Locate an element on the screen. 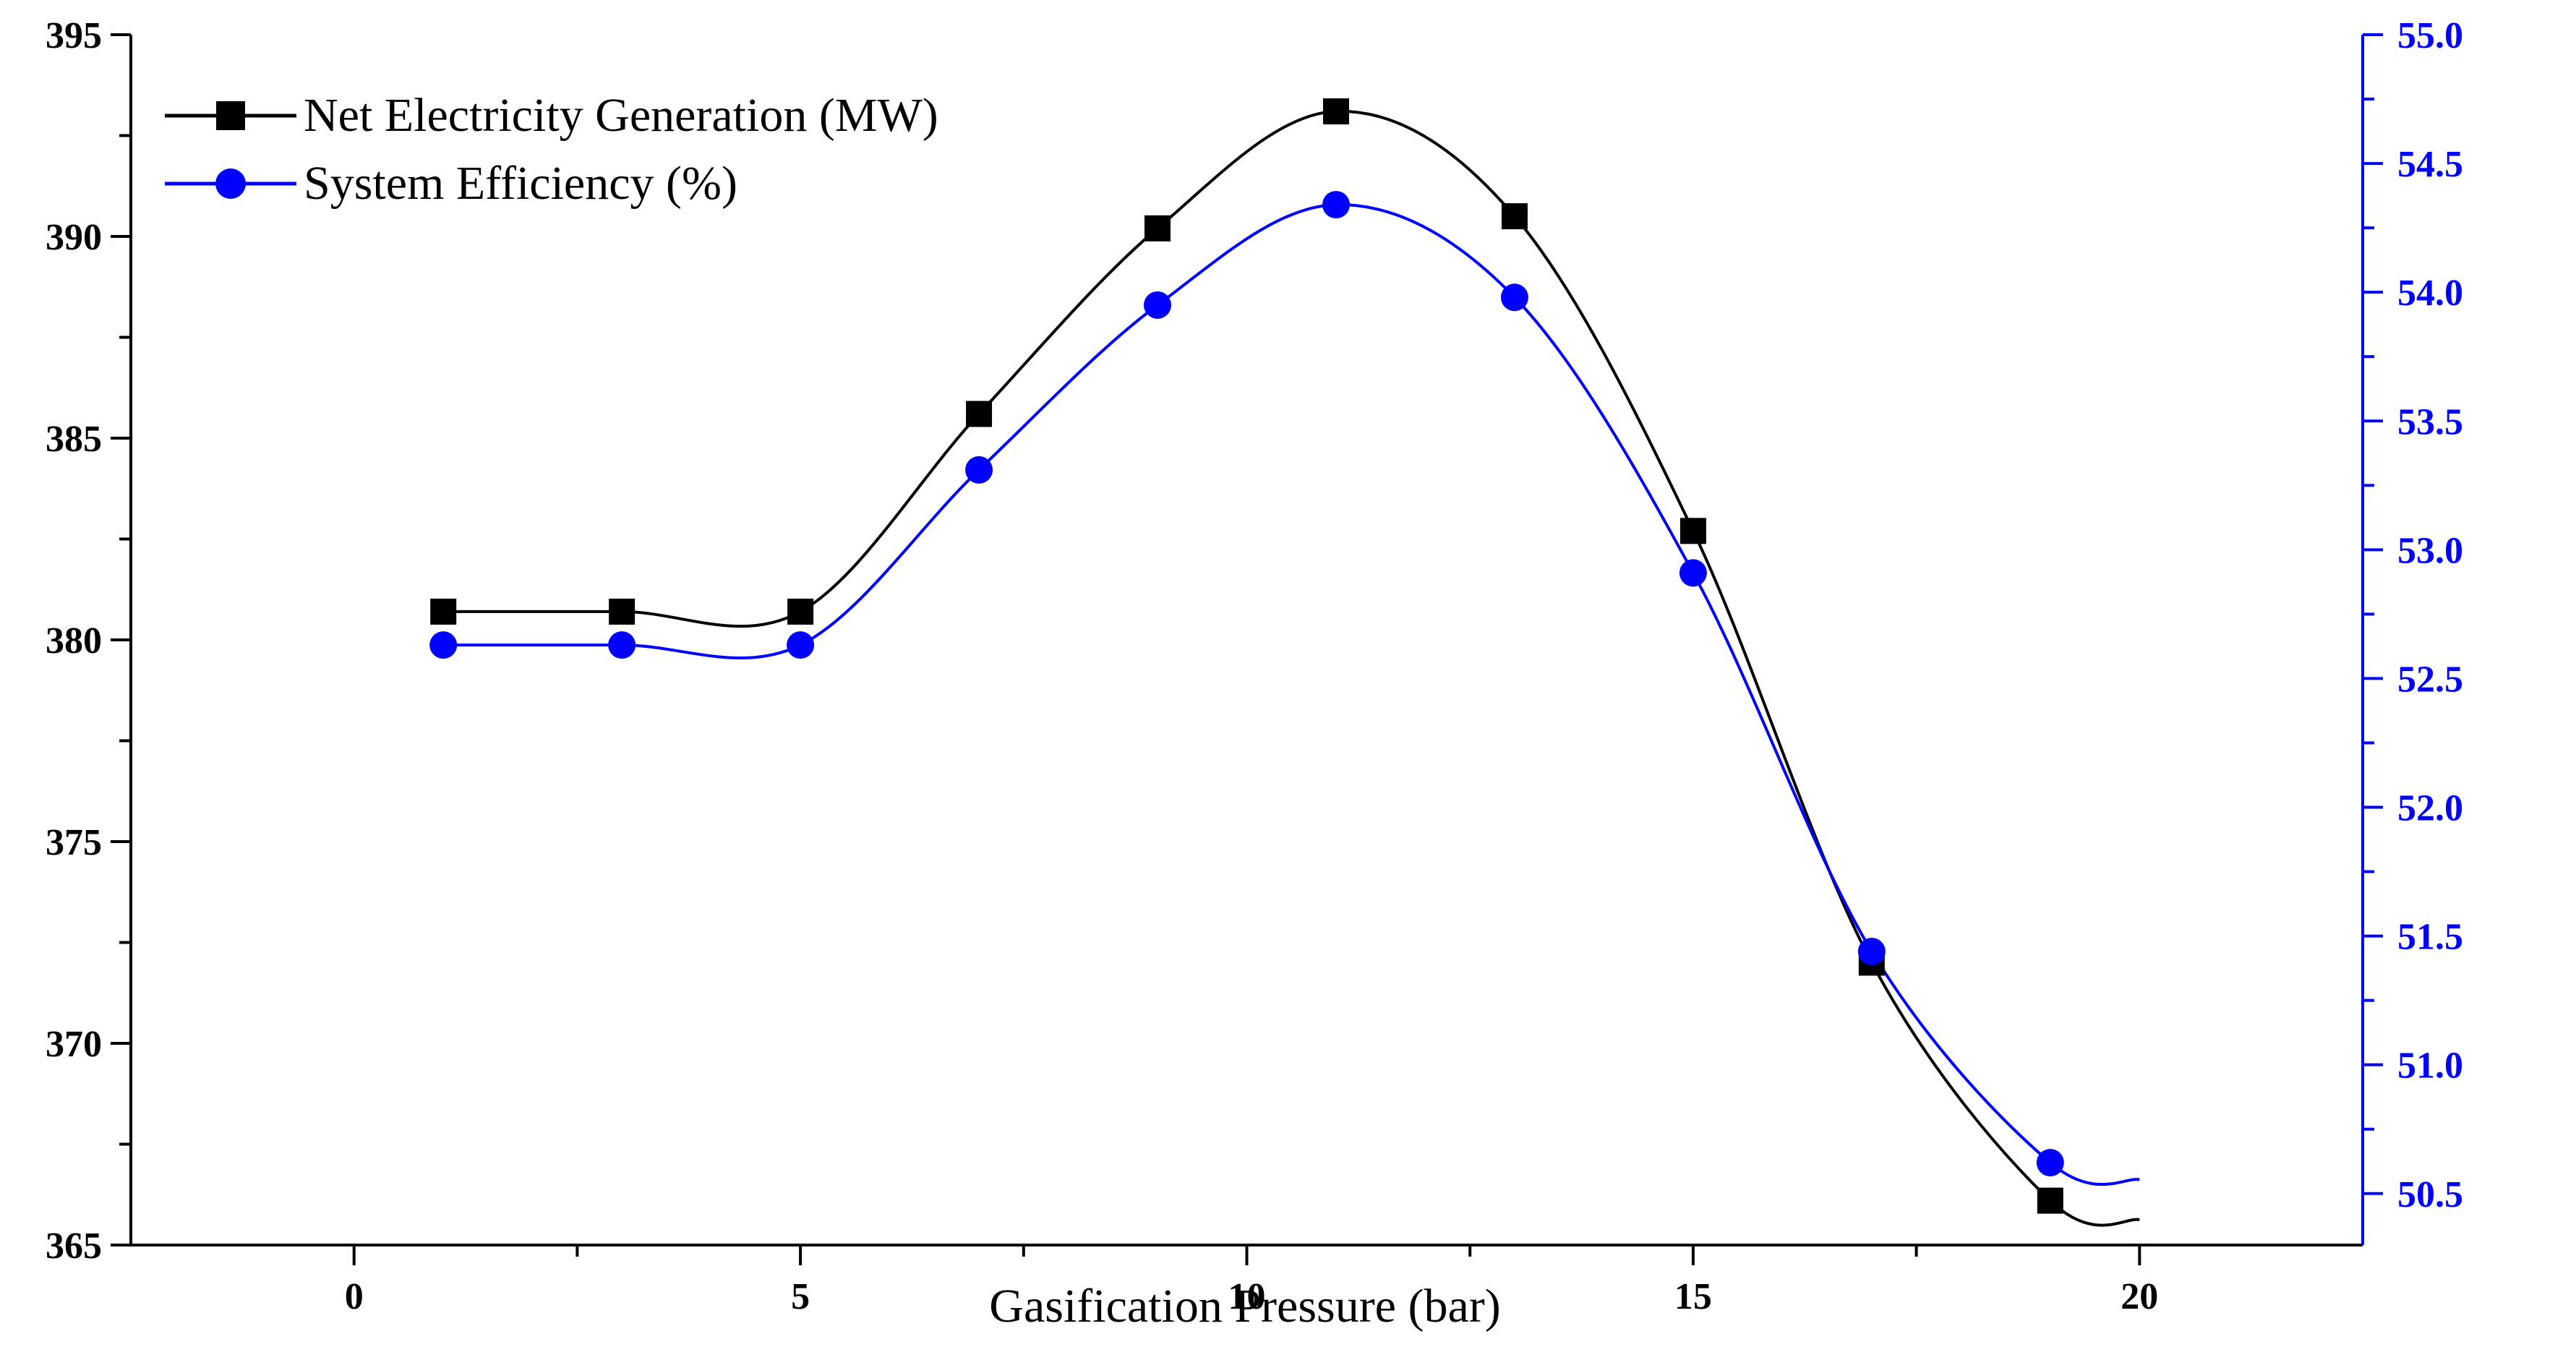 The image size is (2576, 1347). legend-label-net-electricity: Net Electricity Generation (MW) is located at coordinates (621, 116).